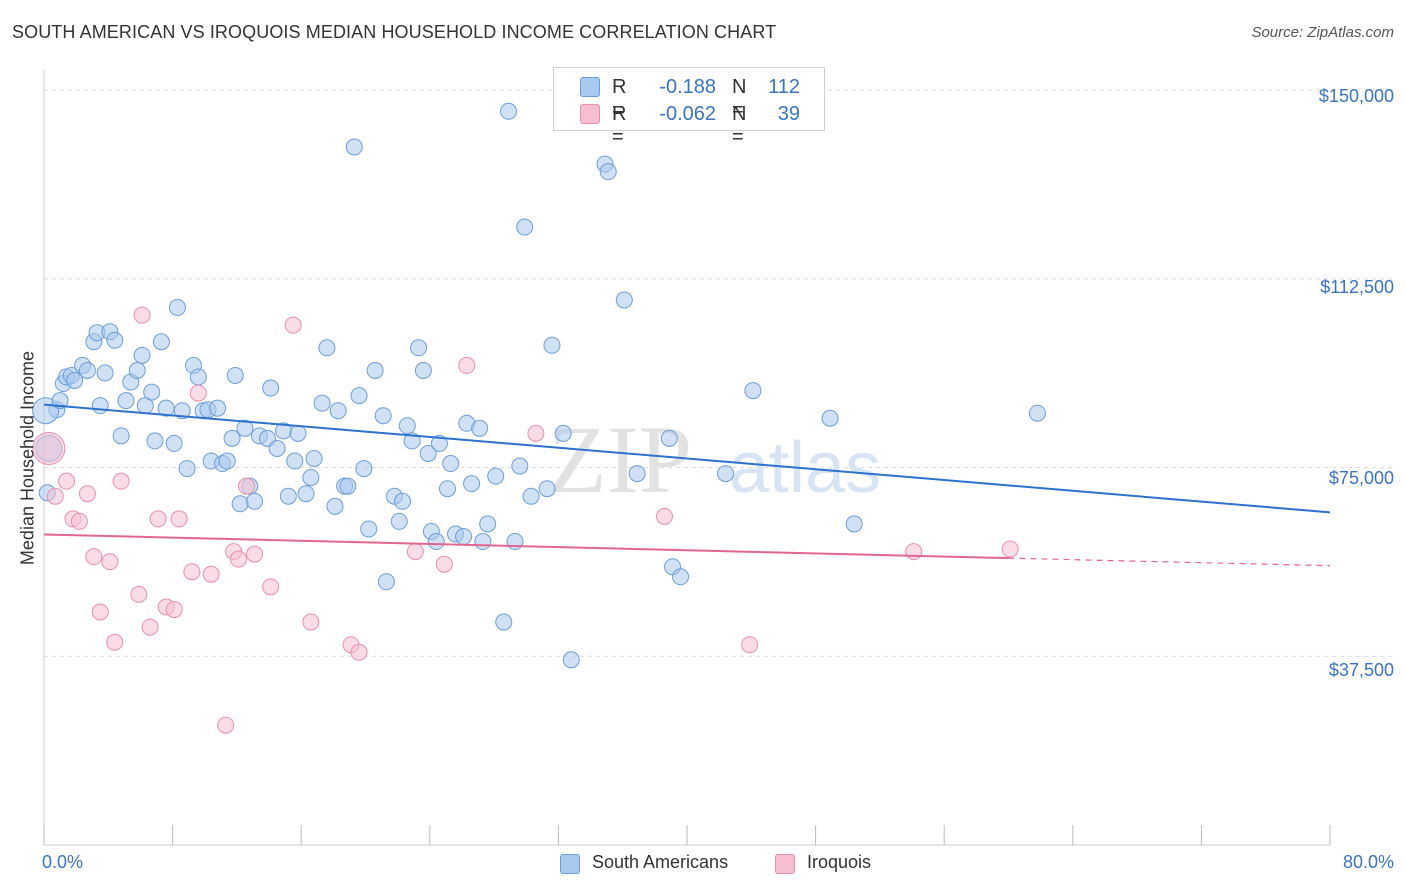  I want to click on legend-label: South Americans, so click(660, 862).